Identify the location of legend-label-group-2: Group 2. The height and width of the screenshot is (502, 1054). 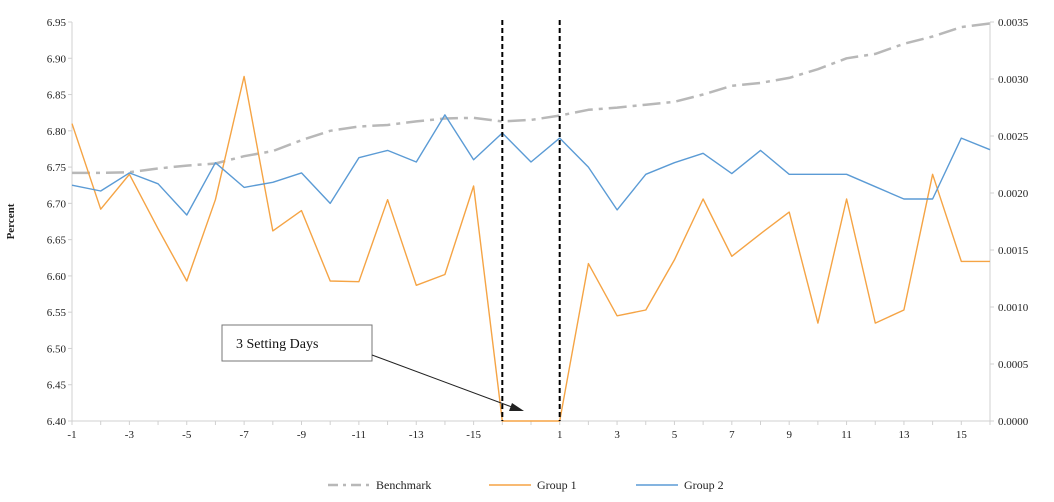
(704, 485).